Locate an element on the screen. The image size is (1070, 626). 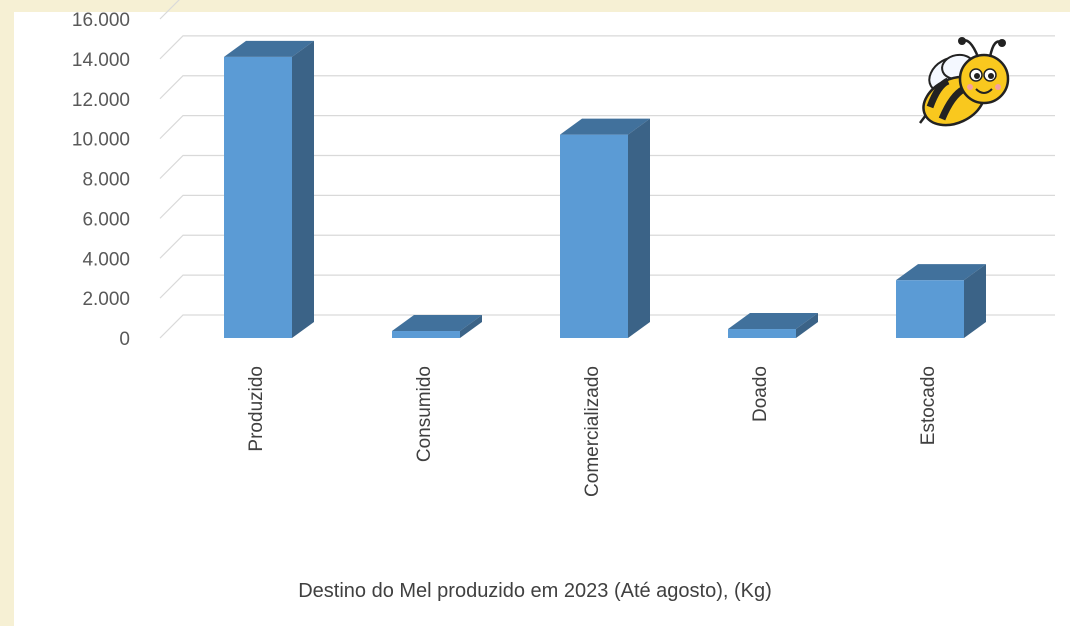
top-strip is located at coordinates (535, 6).